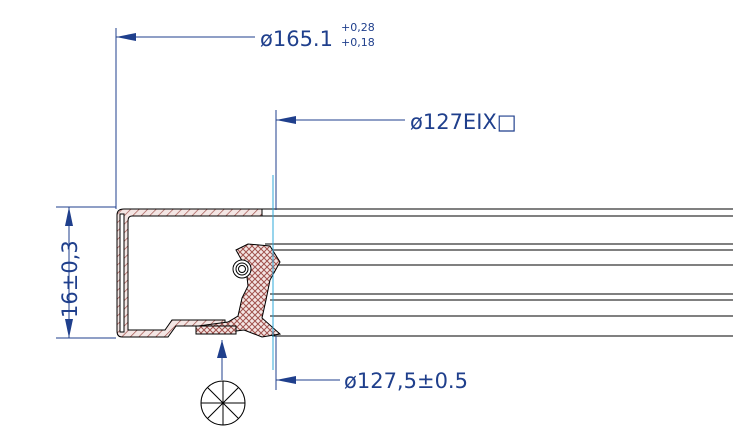 Image resolution: width=733 pixels, height=428 pixels. What do you see at coordinates (358, 27) in the screenshot?
I see `outer-diameter-tol-upper: +0,28` at bounding box center [358, 27].